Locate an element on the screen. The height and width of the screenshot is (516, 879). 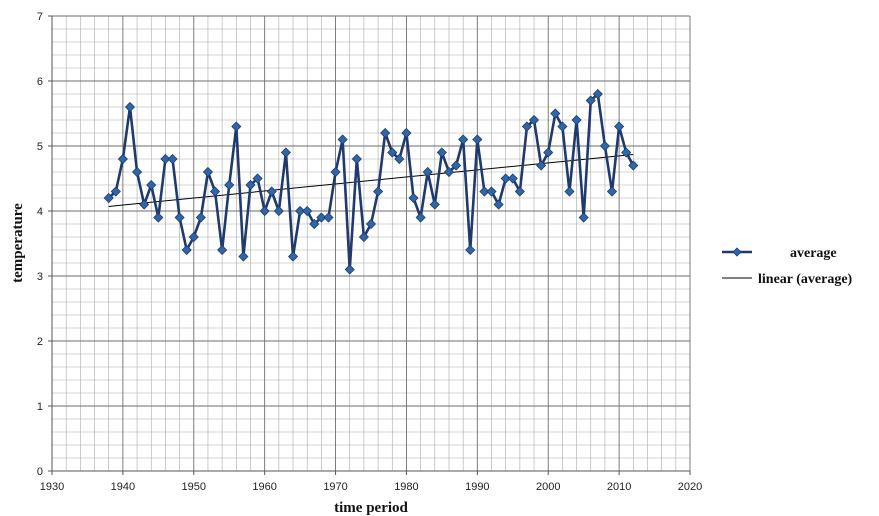
x-tick-label: 1970 is located at coordinates (335, 487).